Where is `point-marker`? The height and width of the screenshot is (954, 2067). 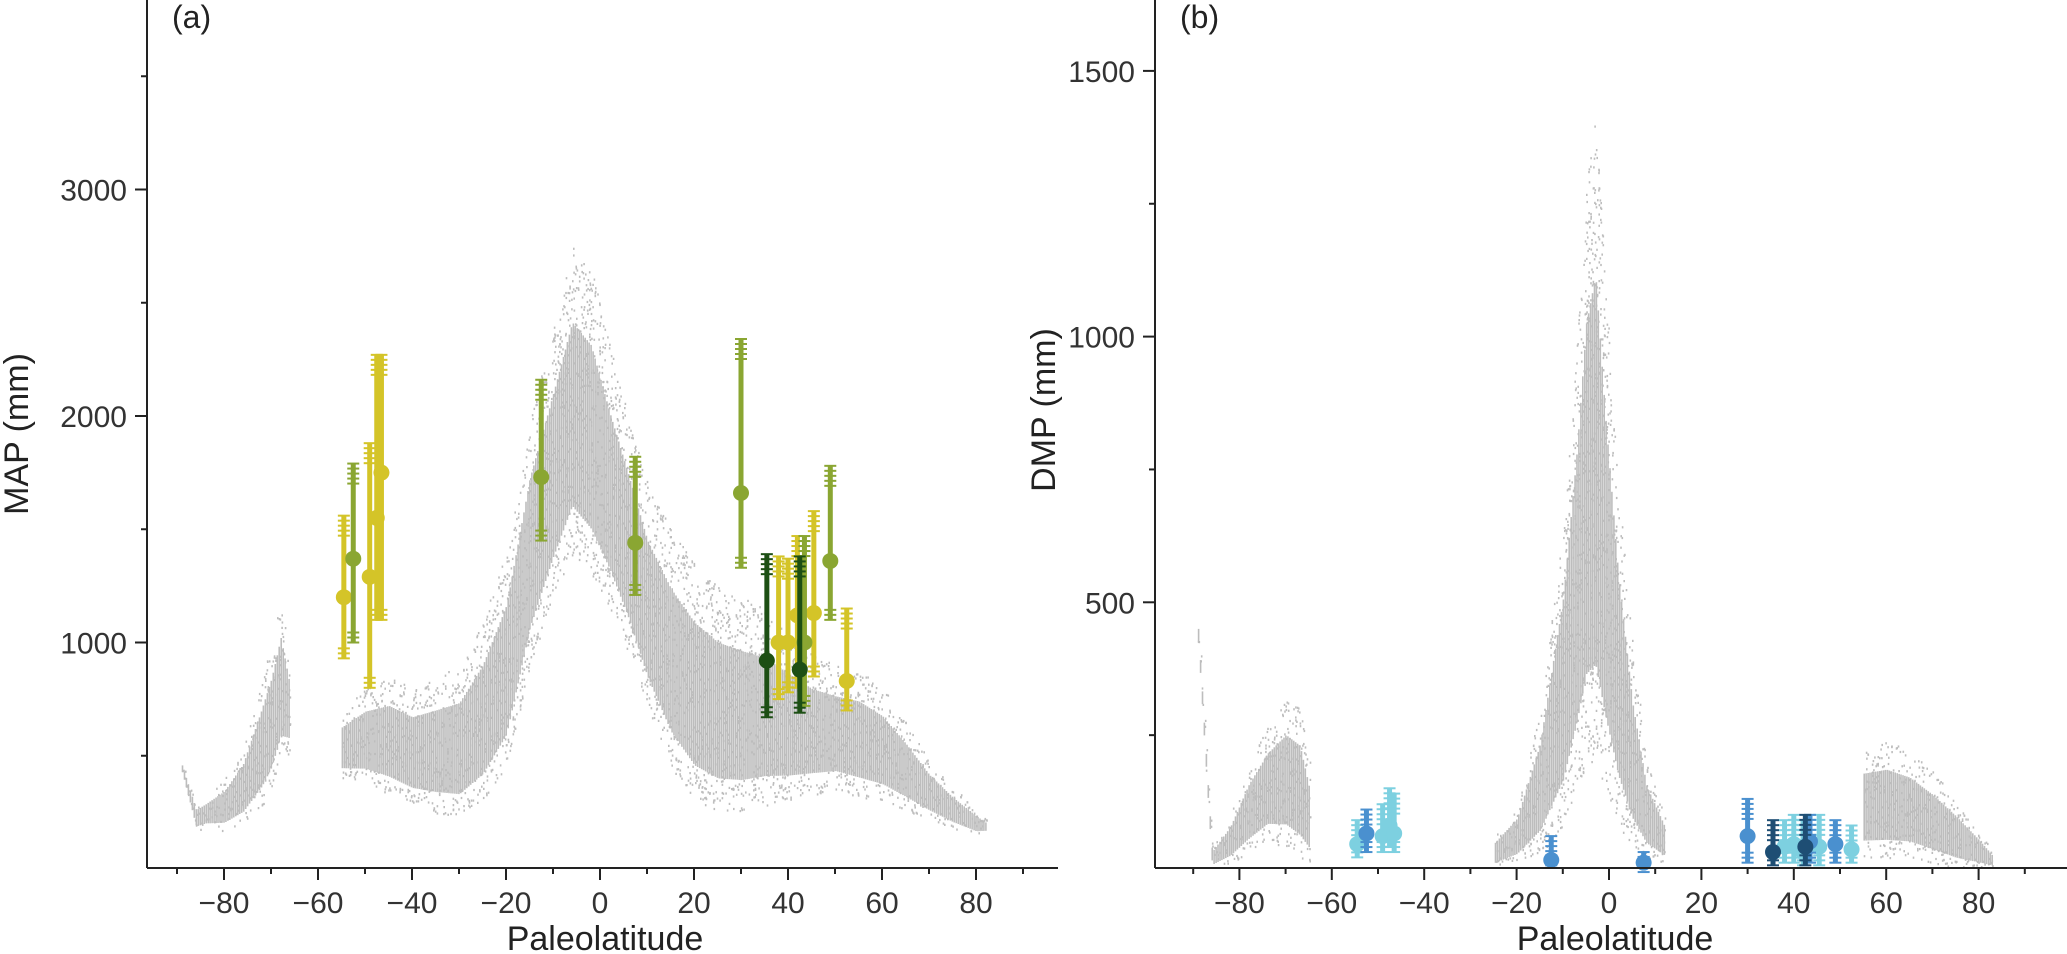 point-marker is located at coordinates (635, 542).